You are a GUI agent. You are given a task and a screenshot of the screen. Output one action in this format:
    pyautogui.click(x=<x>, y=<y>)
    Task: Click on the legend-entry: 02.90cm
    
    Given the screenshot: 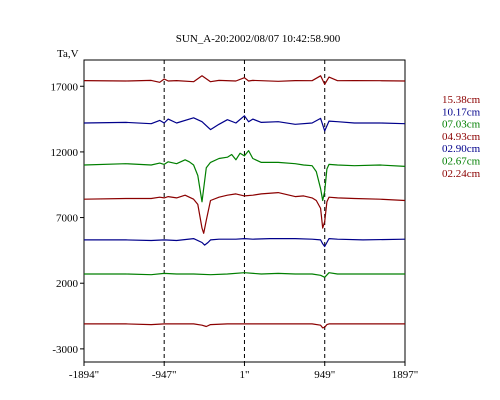 What is the action you would take?
    pyautogui.click(x=461, y=149)
    